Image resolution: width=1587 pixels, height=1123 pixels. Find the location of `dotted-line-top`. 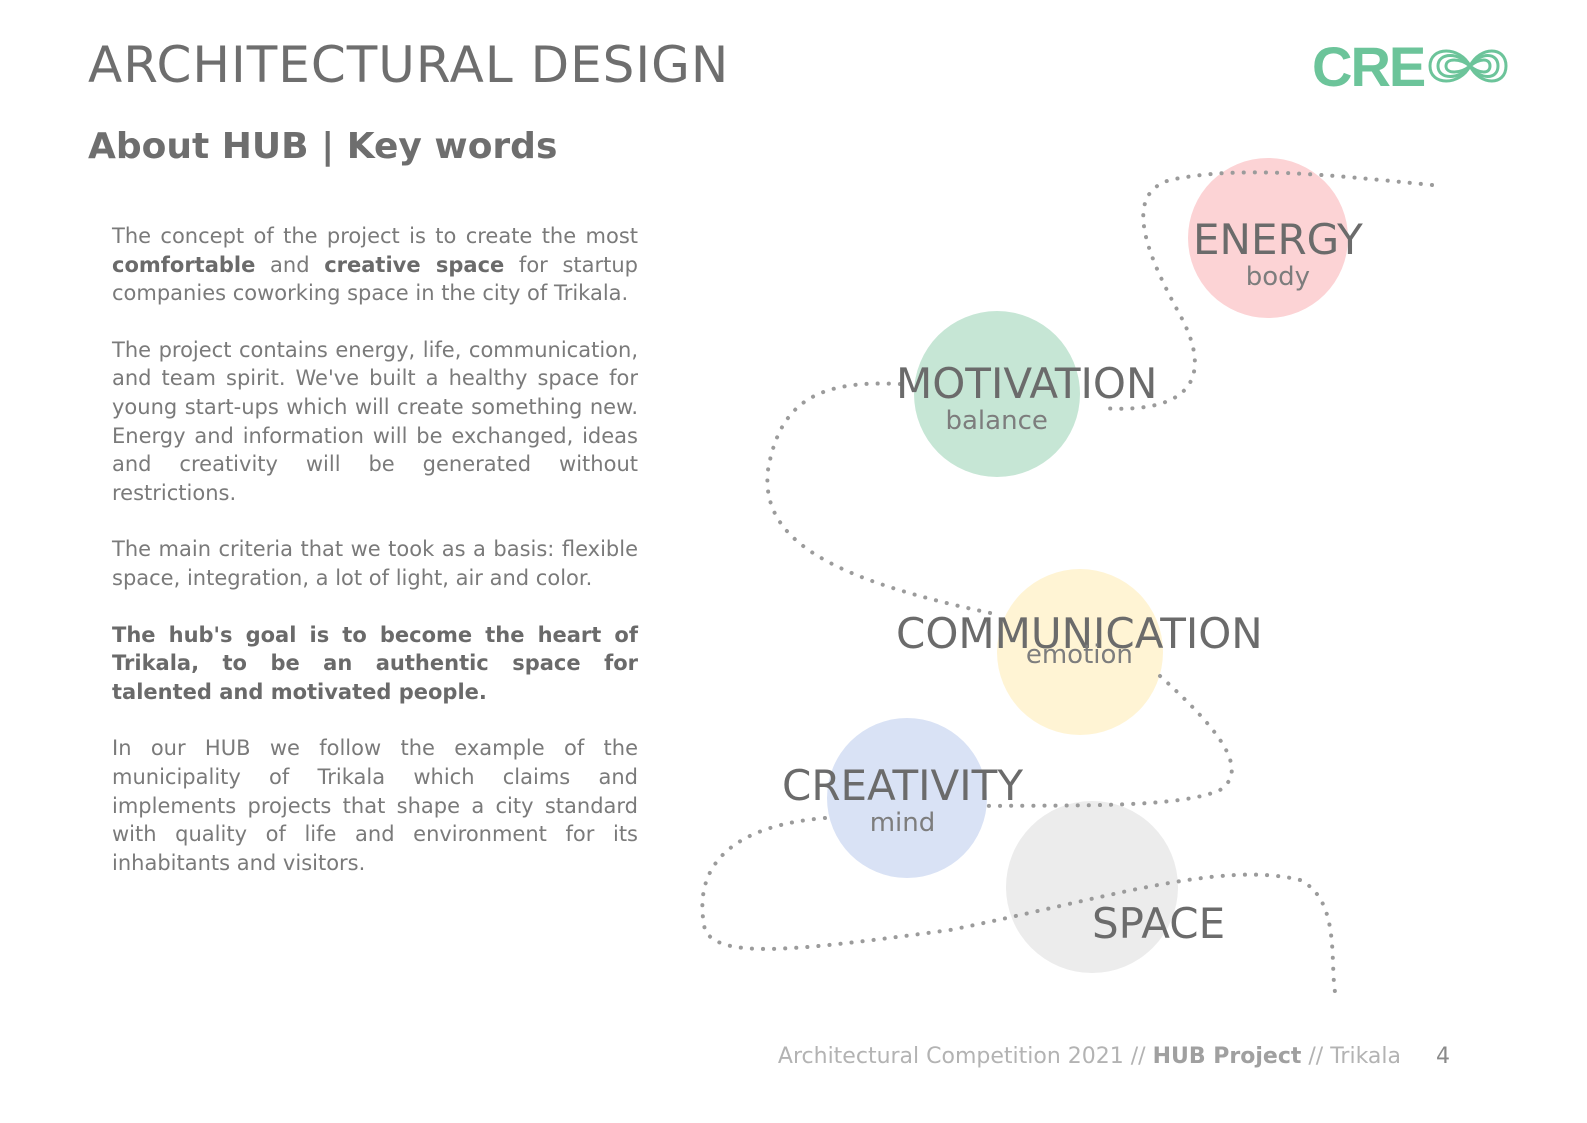

dotted-line-top is located at coordinates (1266, 290).